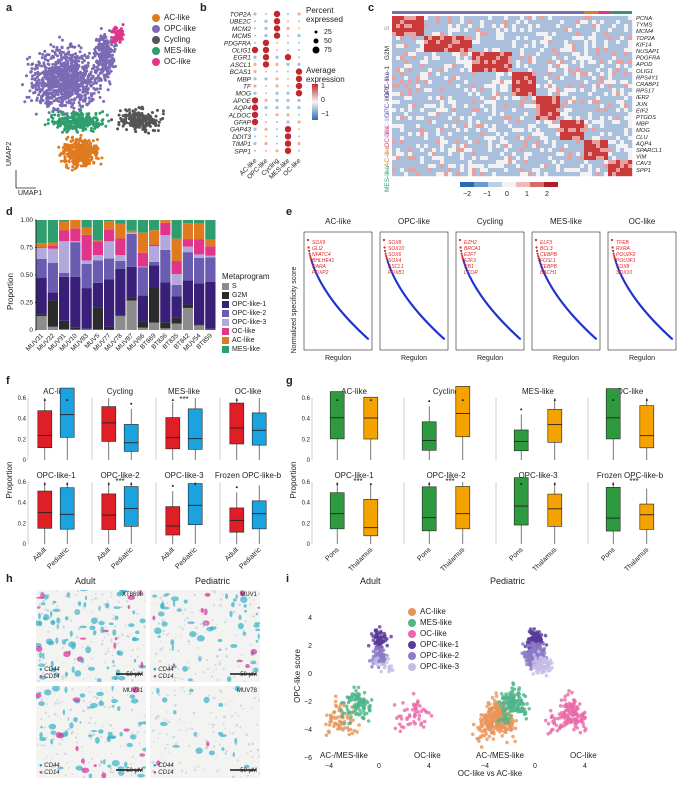  I want to click on legend-size-dot, so click(316, 32).